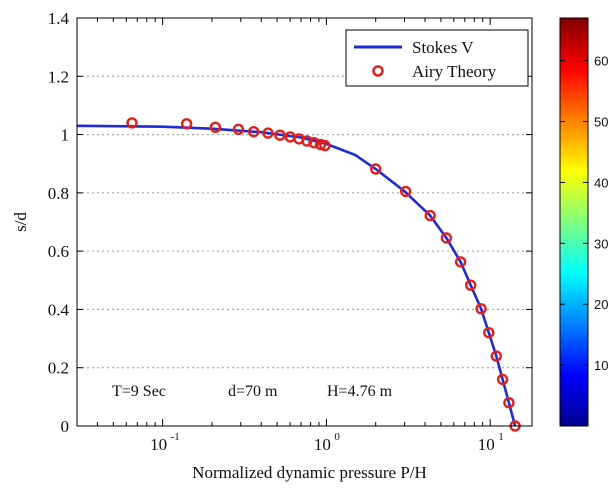  I want to click on annotation-period: T=9 Sec, so click(139, 391).